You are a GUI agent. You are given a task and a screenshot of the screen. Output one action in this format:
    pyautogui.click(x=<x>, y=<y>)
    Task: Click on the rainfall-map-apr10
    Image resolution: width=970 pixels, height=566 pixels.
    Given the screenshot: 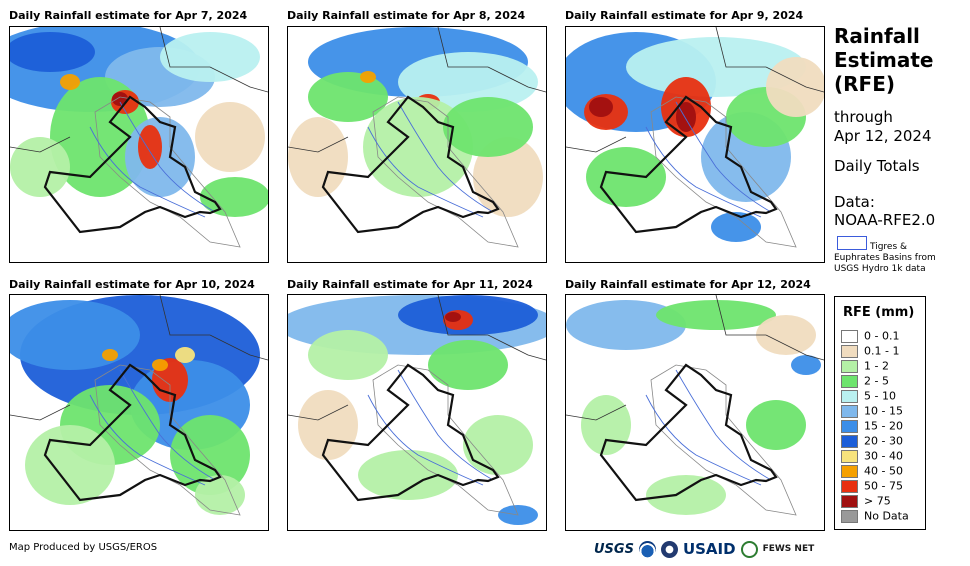 What is the action you would take?
    pyautogui.click(x=139, y=412)
    